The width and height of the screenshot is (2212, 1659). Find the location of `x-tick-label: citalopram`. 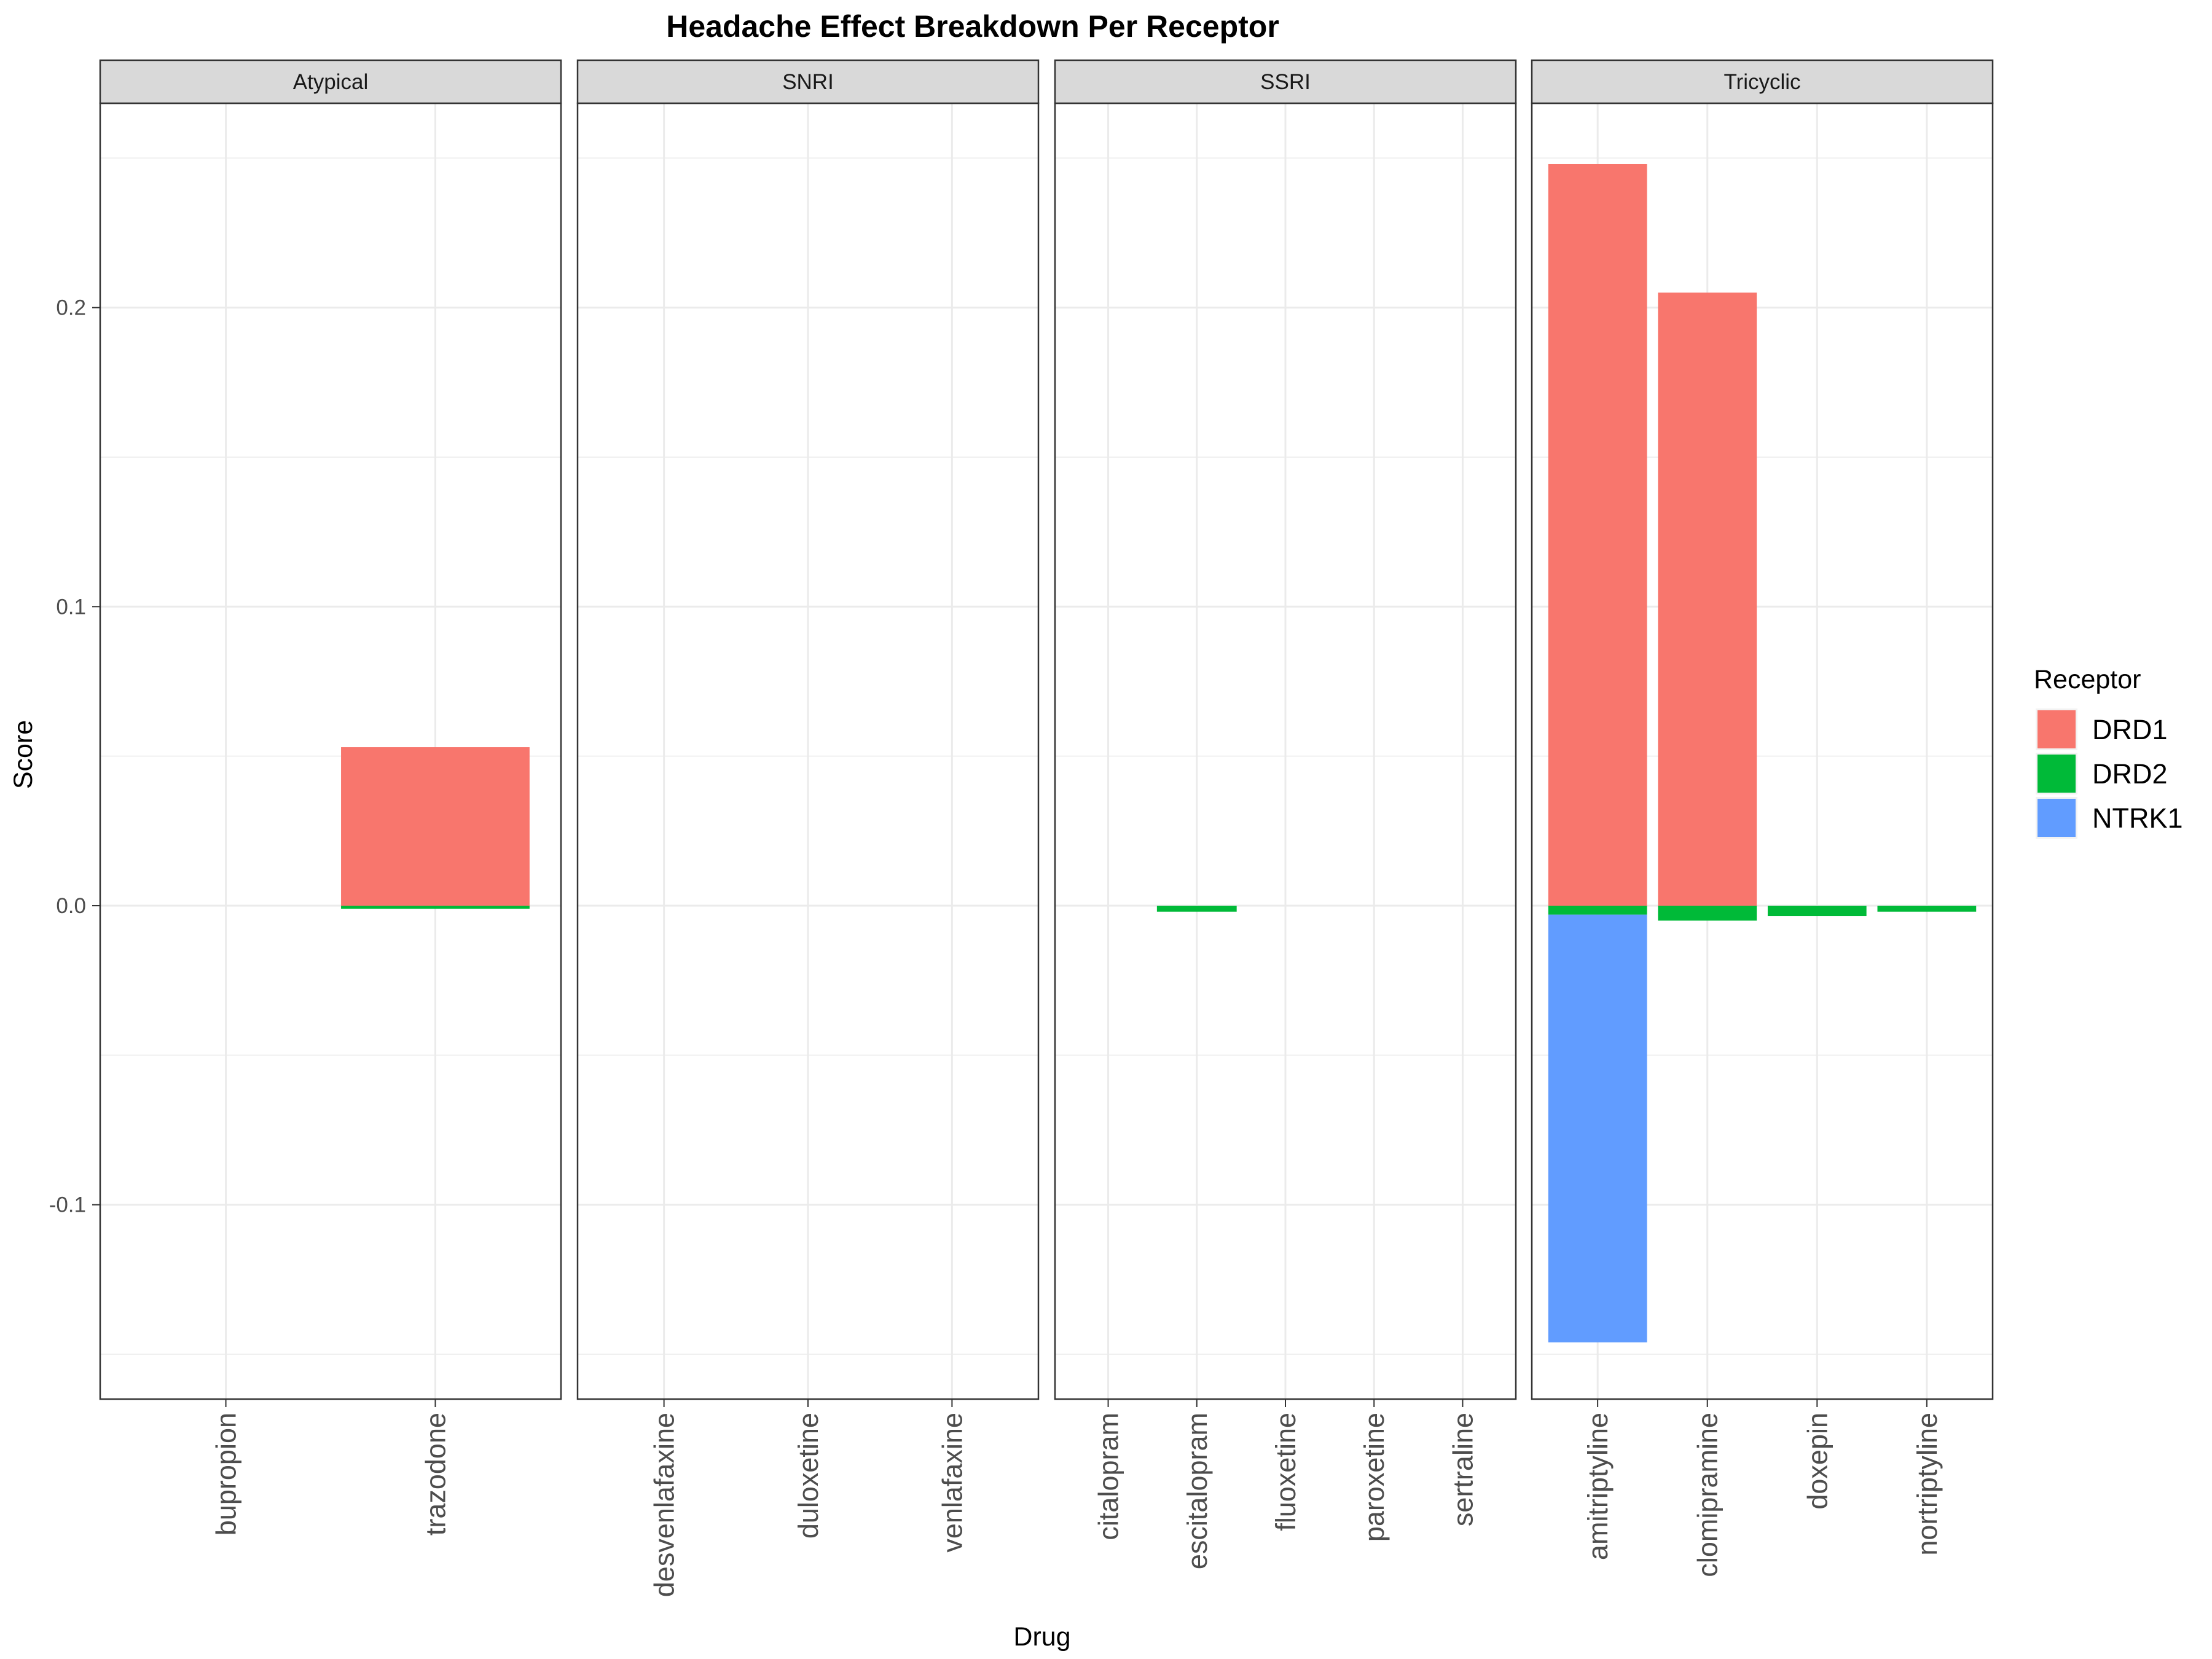

x-tick-label: citalopram is located at coordinates (1108, 1476).